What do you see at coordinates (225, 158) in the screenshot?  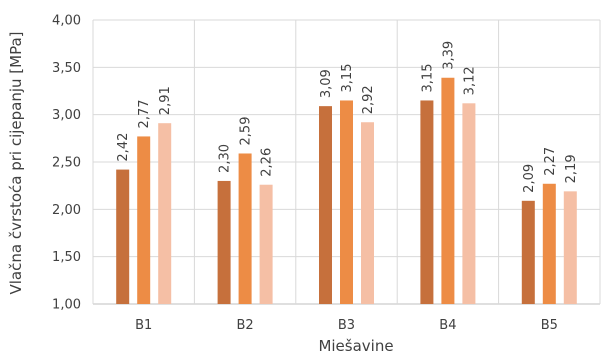 I see `data-label: 2,30` at bounding box center [225, 158].